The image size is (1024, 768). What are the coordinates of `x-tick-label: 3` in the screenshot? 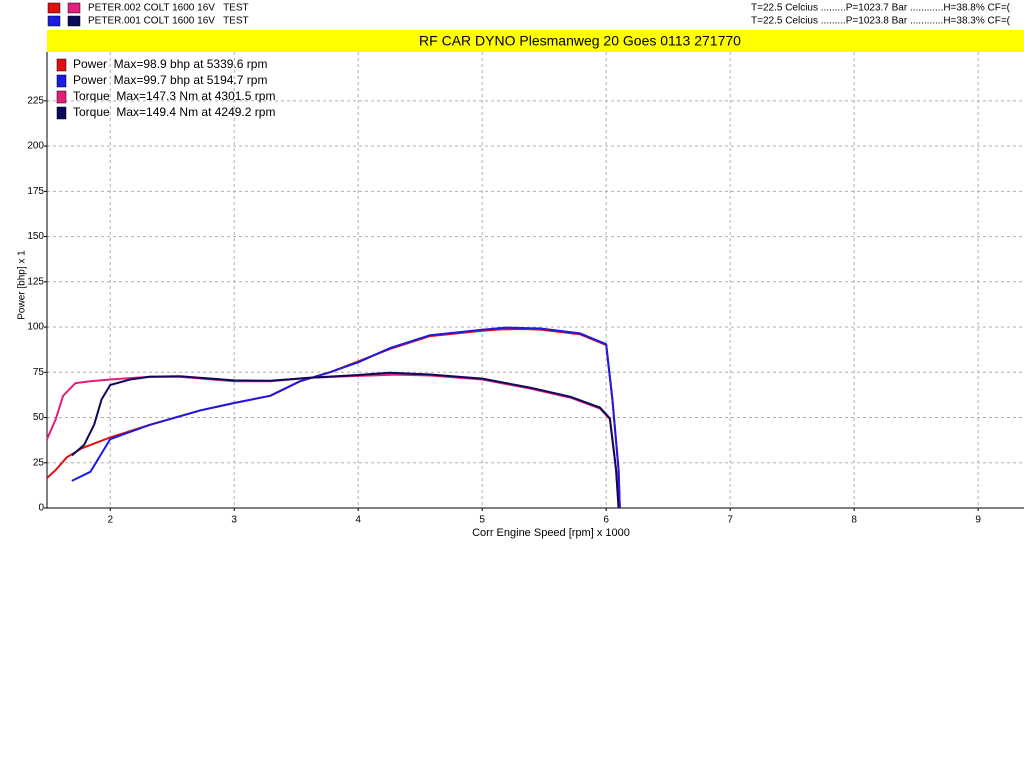 It's located at (234, 520).